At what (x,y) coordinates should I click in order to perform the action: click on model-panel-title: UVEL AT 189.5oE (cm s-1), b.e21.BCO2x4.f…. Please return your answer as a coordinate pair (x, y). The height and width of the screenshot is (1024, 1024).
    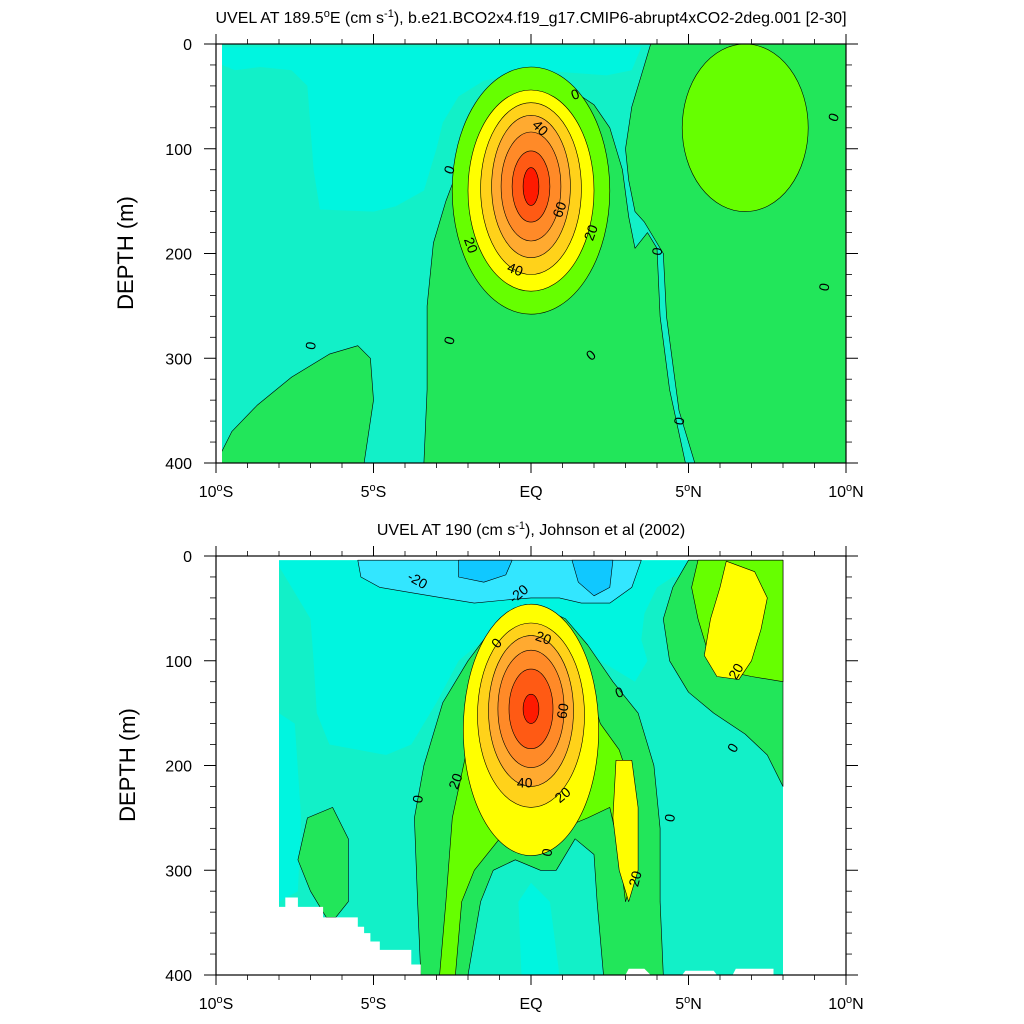
    Looking at the image, I should click on (530, 17).